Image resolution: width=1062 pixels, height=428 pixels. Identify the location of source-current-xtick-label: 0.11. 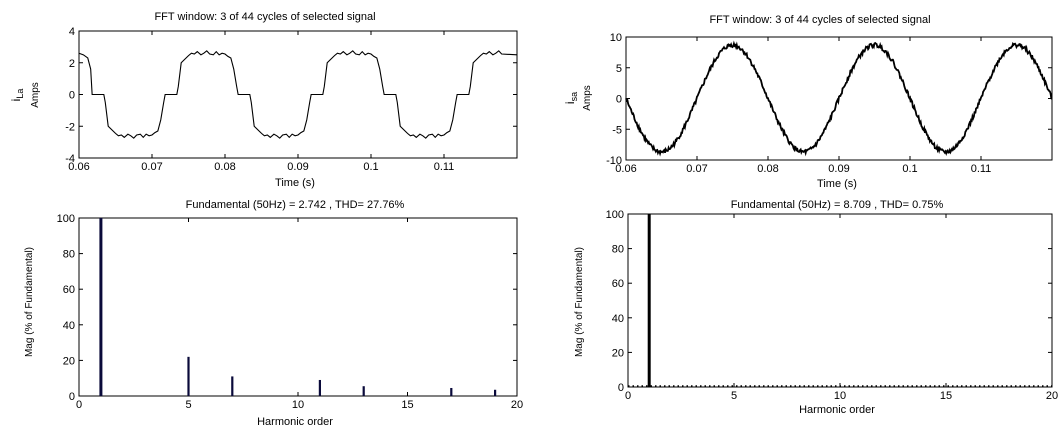
(981, 169).